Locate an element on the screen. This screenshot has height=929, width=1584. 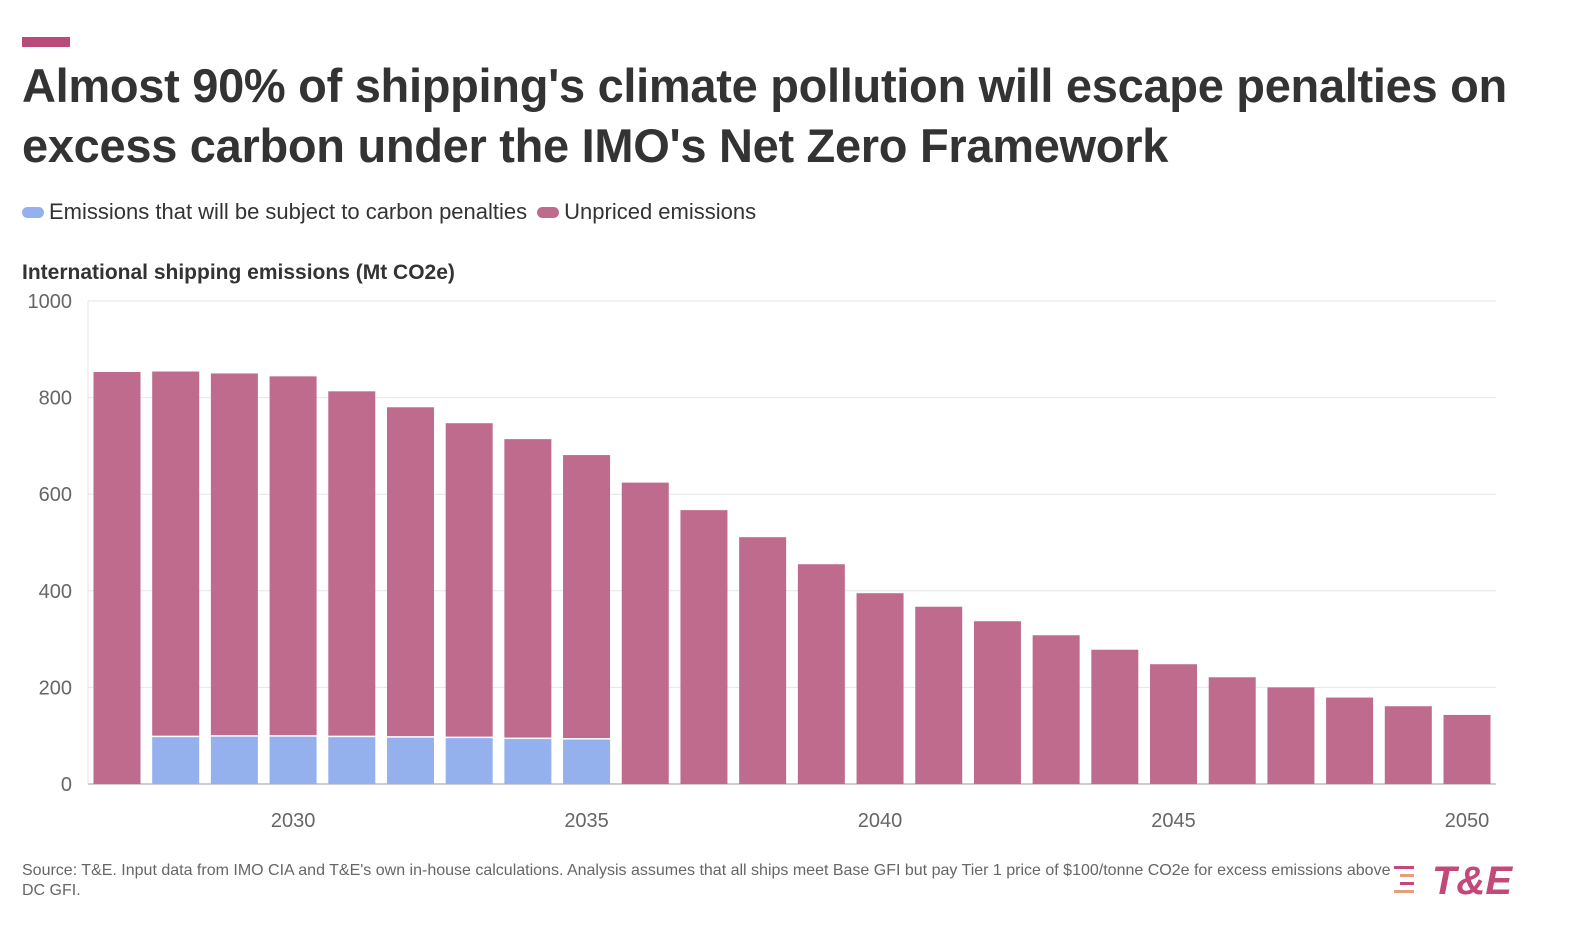
te-logo: T&E is located at coordinates (1453, 880).